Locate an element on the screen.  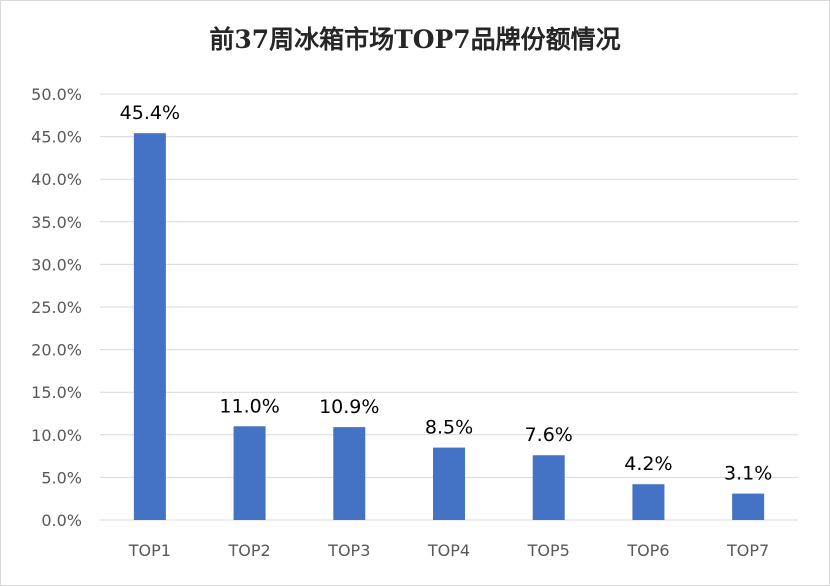
data-label-top1: 45.4% is located at coordinates (150, 113).